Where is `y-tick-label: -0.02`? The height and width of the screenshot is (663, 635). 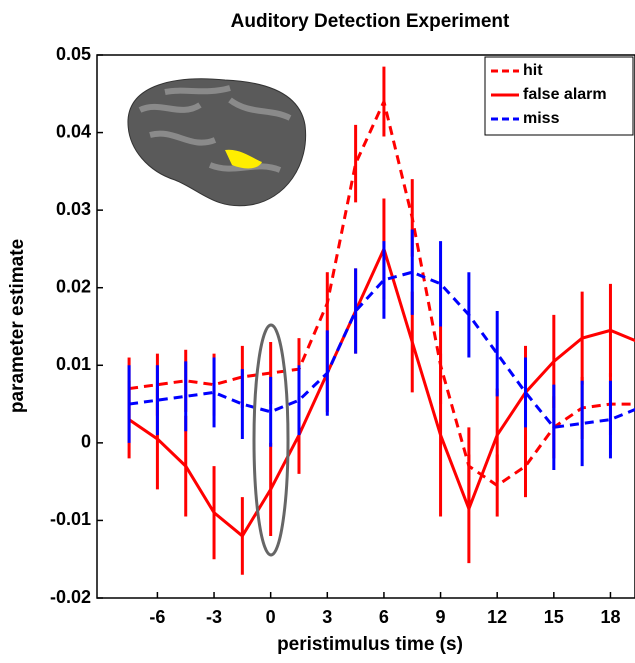 y-tick-label: -0.02 is located at coordinates (70, 597).